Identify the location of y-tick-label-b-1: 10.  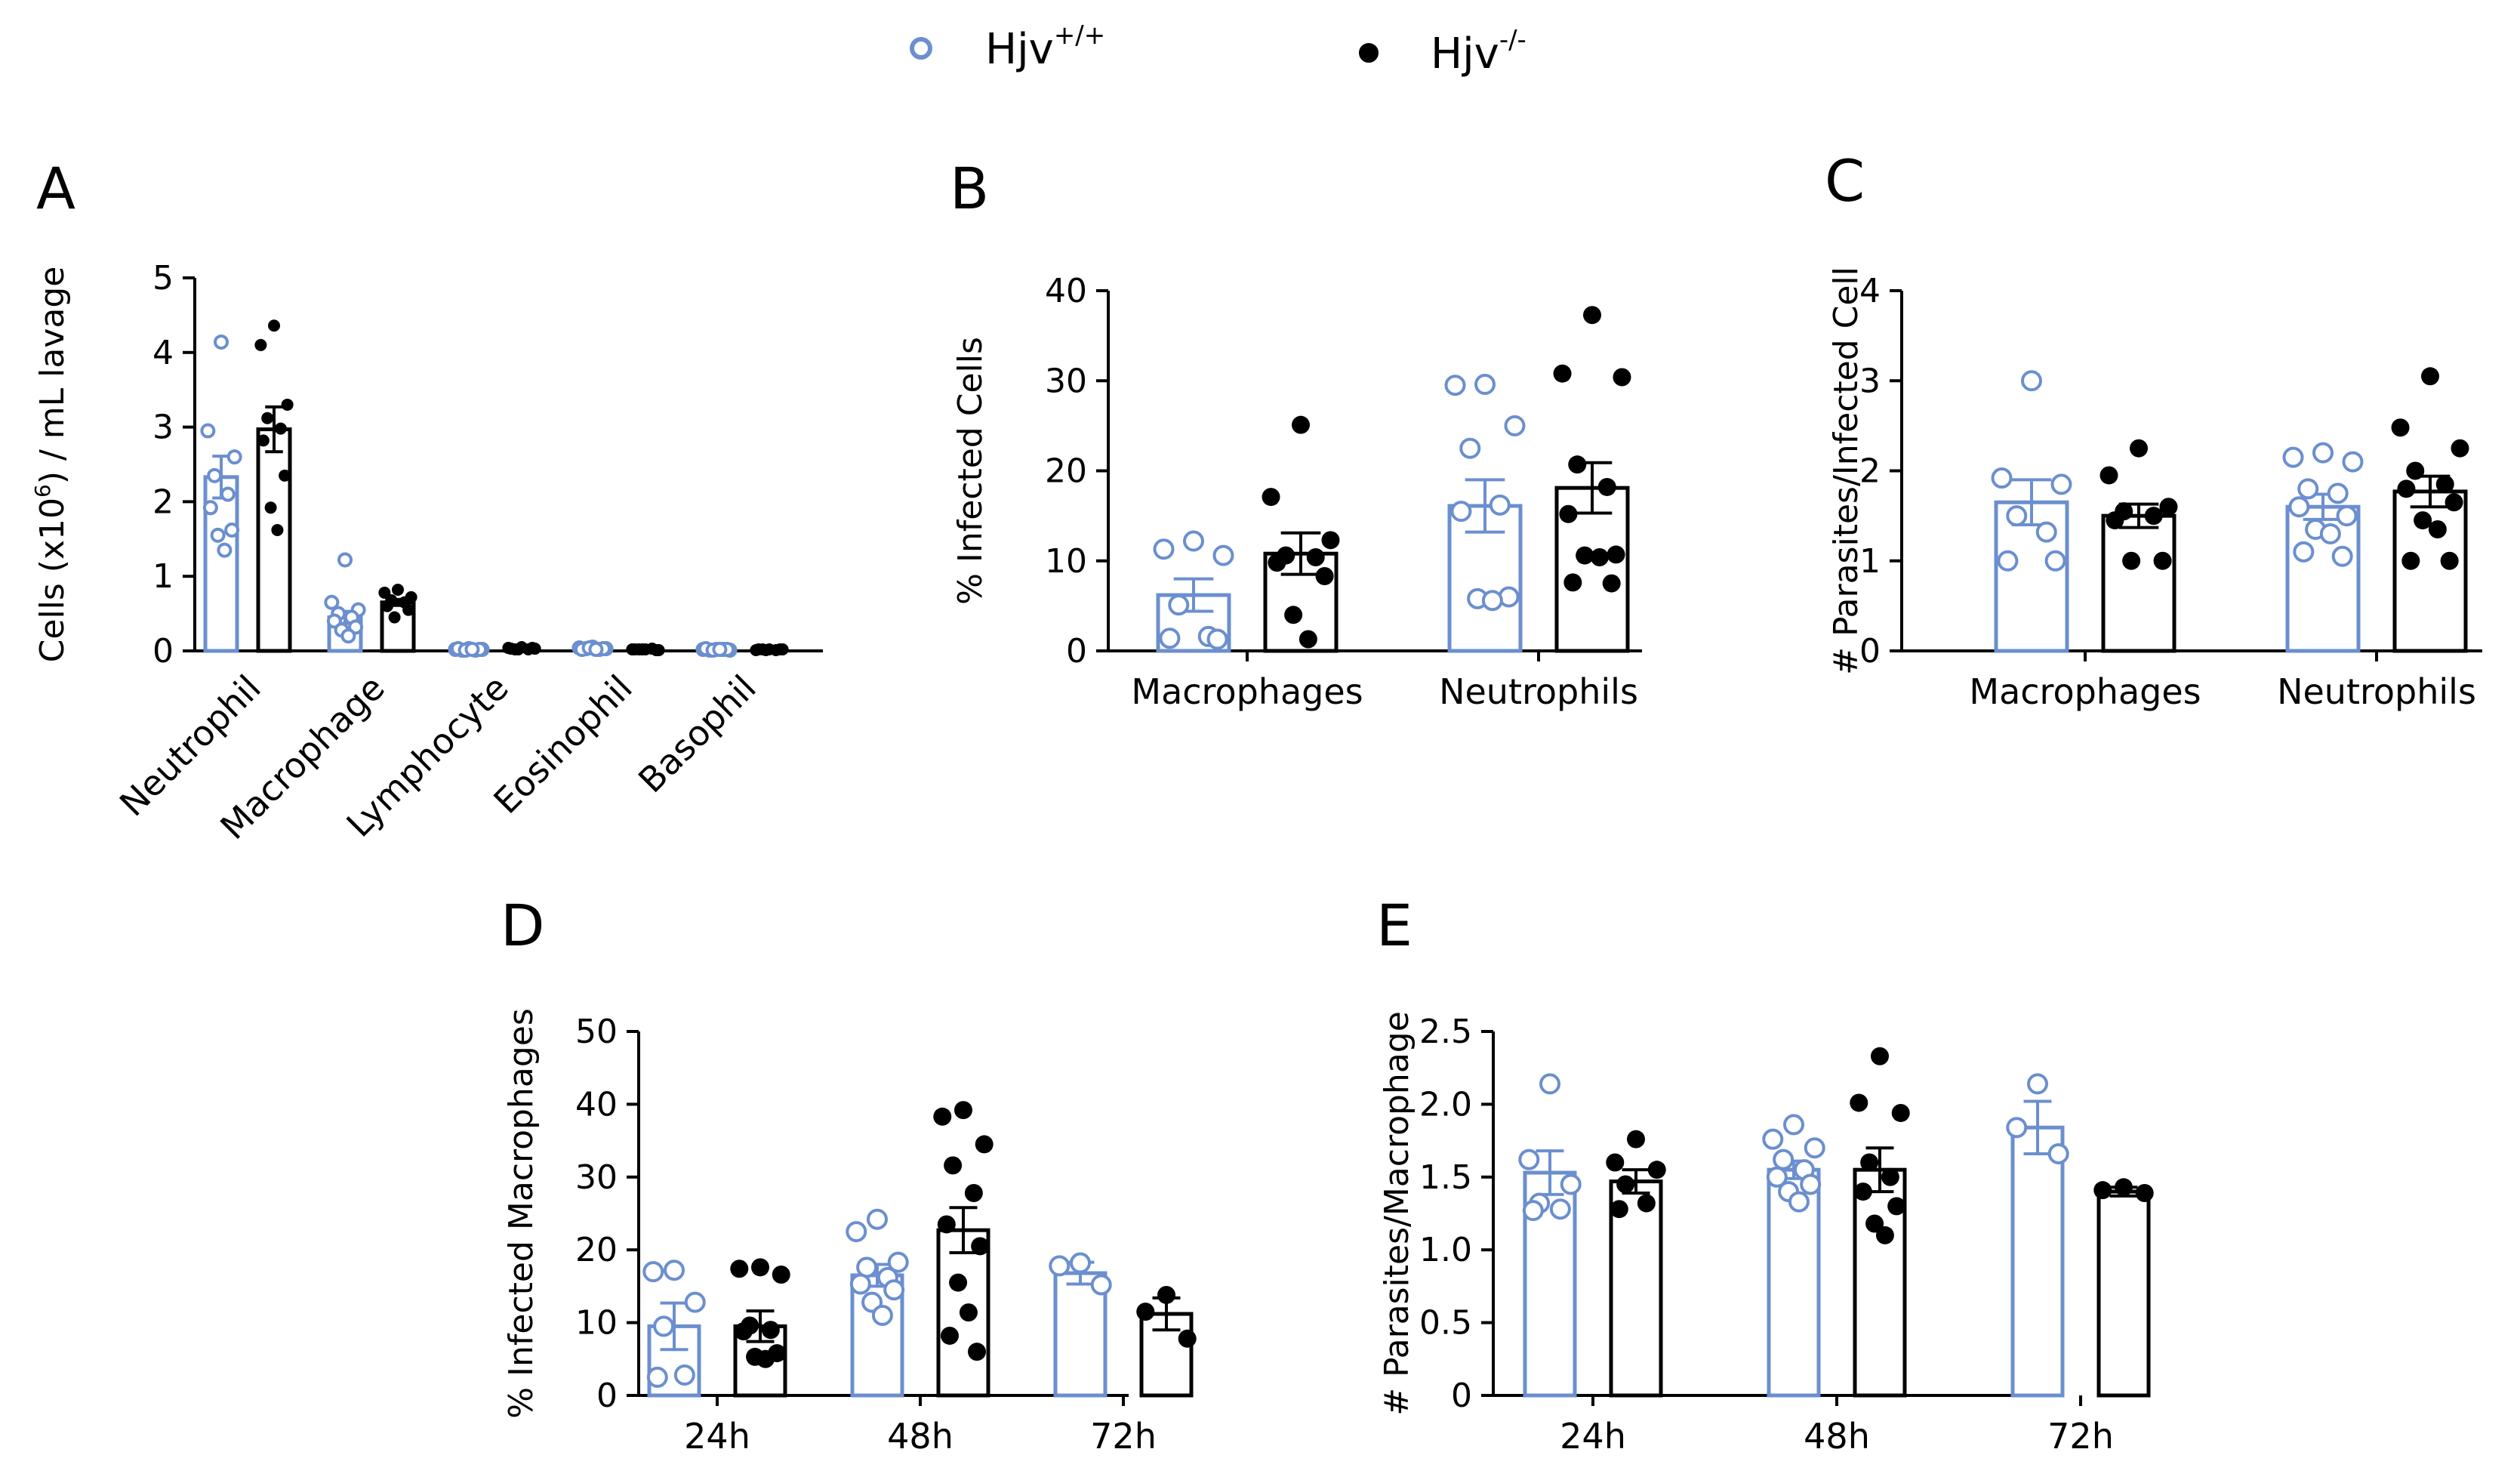
(1066, 561).